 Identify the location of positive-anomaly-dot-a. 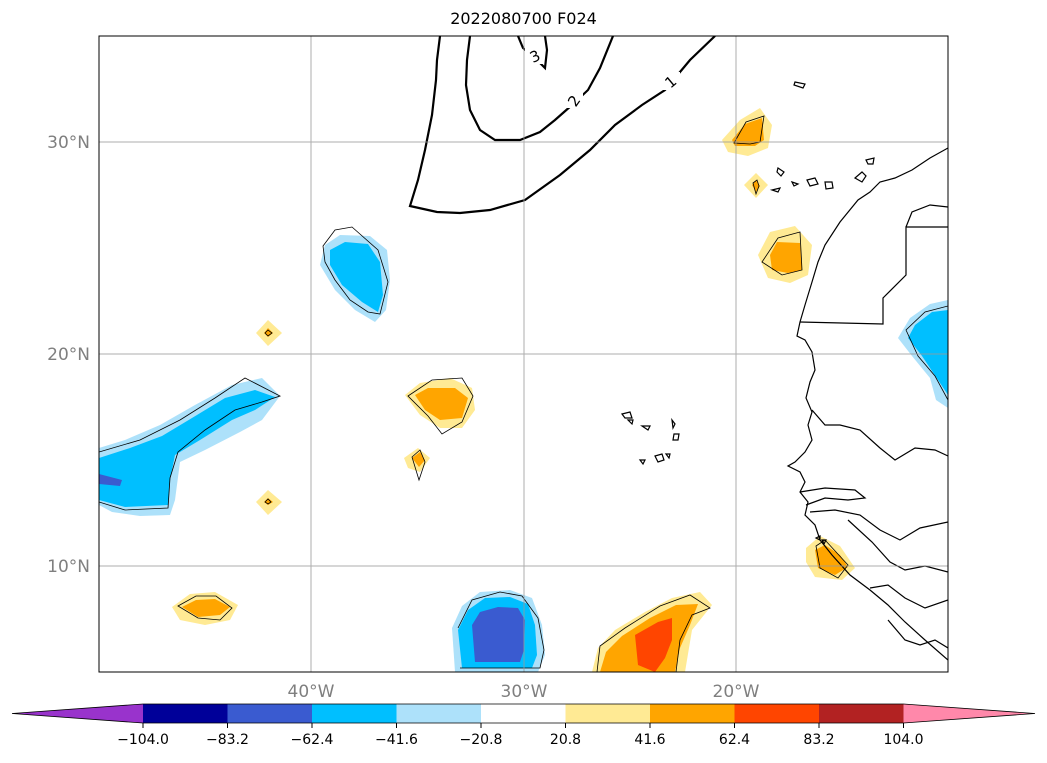
(269, 333).